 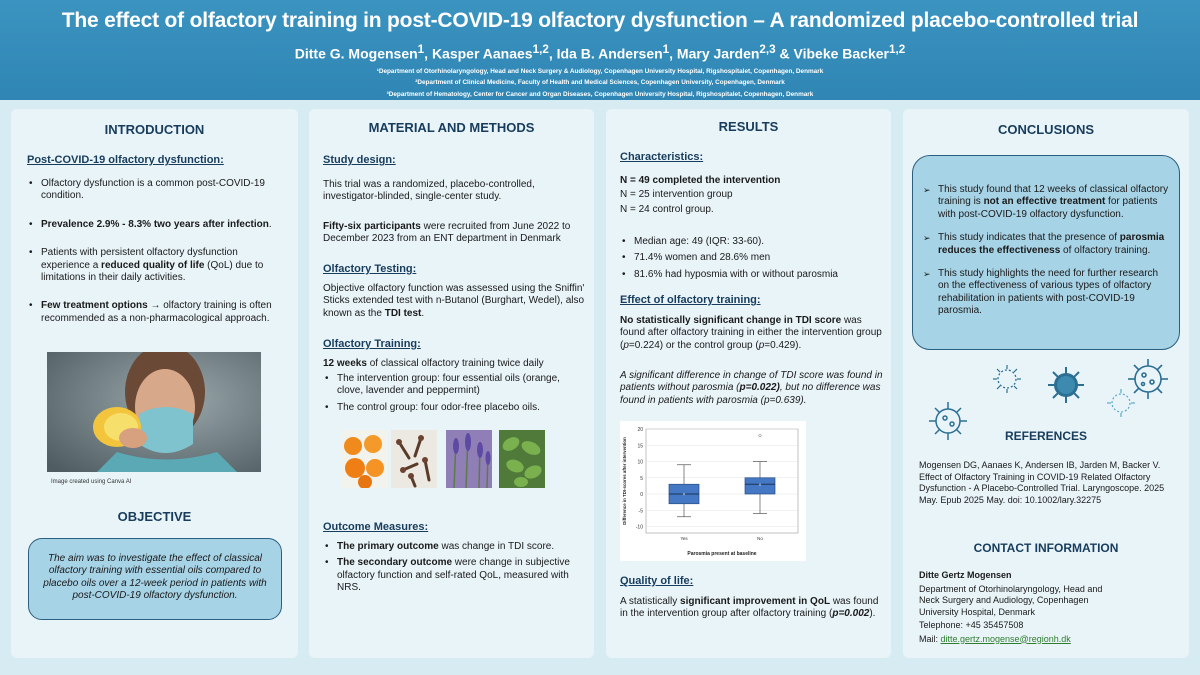 What do you see at coordinates (370, 269) in the screenshot?
I see `olfactory-testing-heading: Olfactory Testing:` at bounding box center [370, 269].